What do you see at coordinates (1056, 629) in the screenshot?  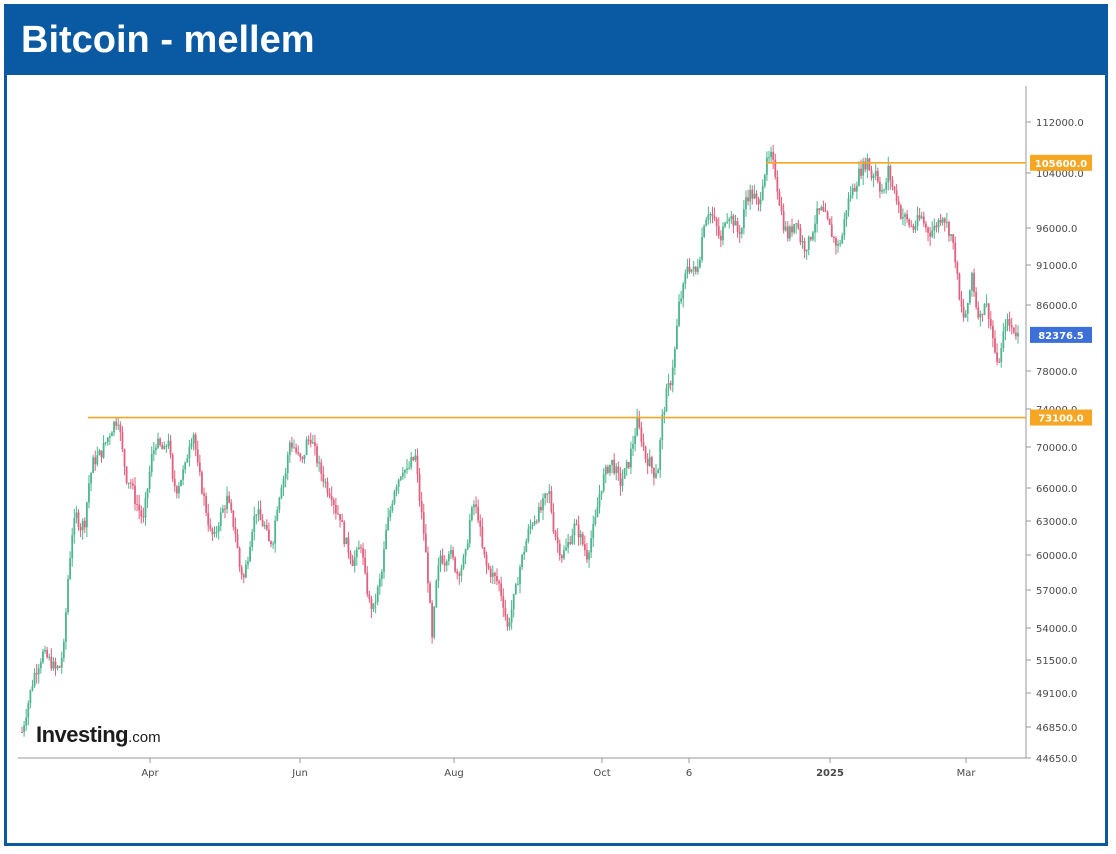 I see `y-tick-label: 54000.0` at bounding box center [1056, 629].